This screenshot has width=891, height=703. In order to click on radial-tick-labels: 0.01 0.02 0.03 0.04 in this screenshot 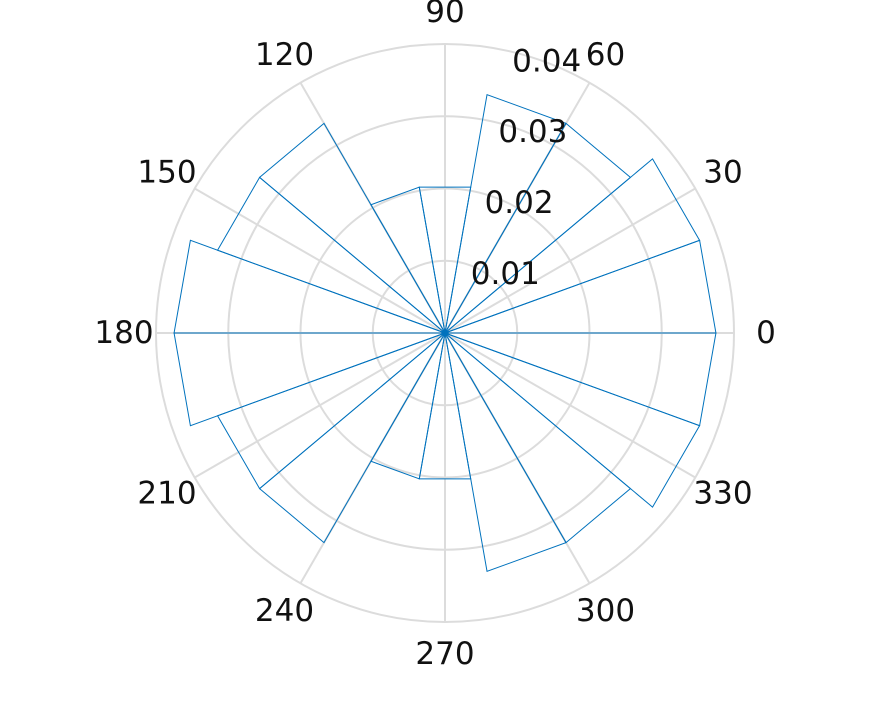, I will do `click(526, 167)`.